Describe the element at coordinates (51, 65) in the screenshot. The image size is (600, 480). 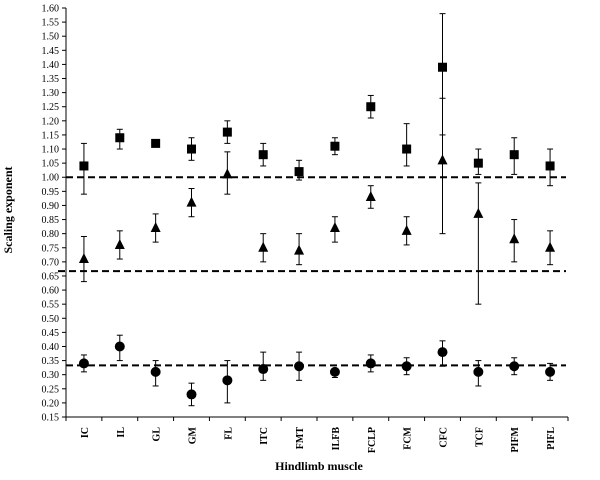
I see `y-tick-label: 1.40` at that location.